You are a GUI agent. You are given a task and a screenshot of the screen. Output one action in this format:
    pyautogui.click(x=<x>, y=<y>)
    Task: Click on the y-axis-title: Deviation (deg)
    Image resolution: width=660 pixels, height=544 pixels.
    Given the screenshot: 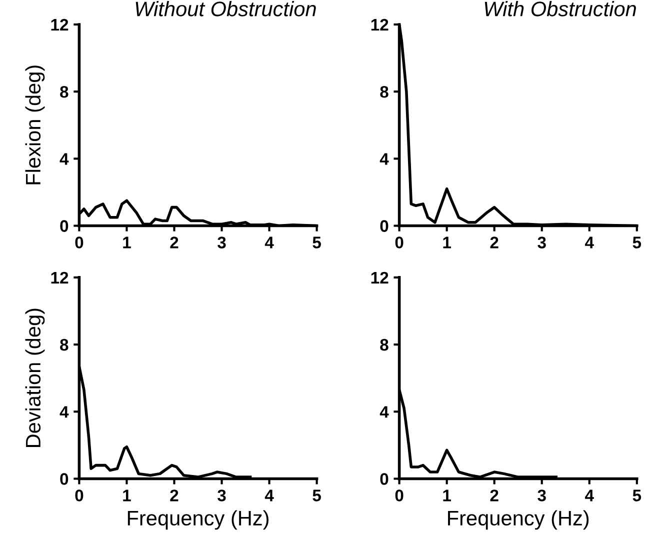 What is the action you would take?
    pyautogui.click(x=35, y=378)
    